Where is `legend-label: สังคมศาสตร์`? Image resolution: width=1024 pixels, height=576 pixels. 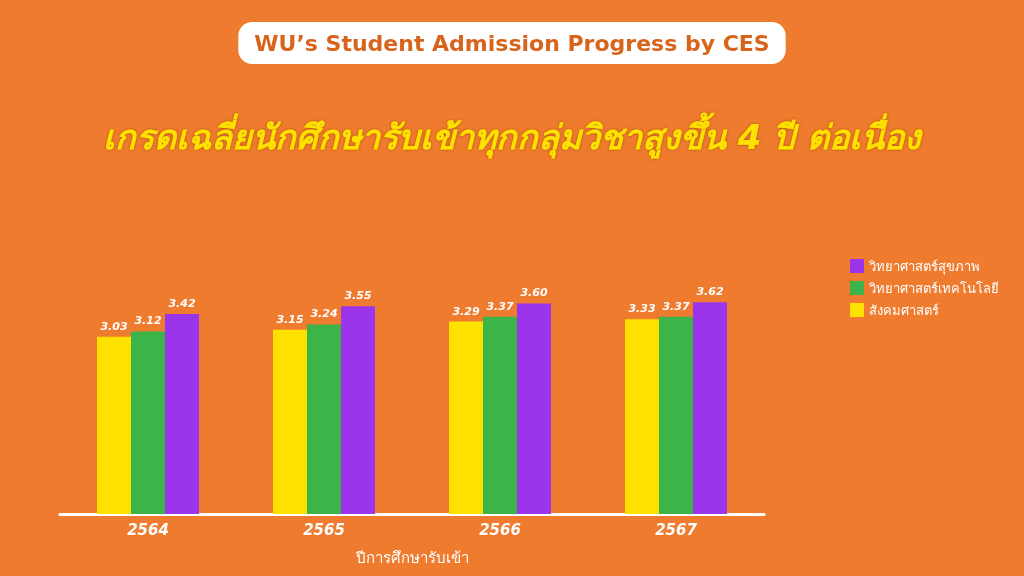
legend-label: สังคมศาสตร์ is located at coordinates (904, 310).